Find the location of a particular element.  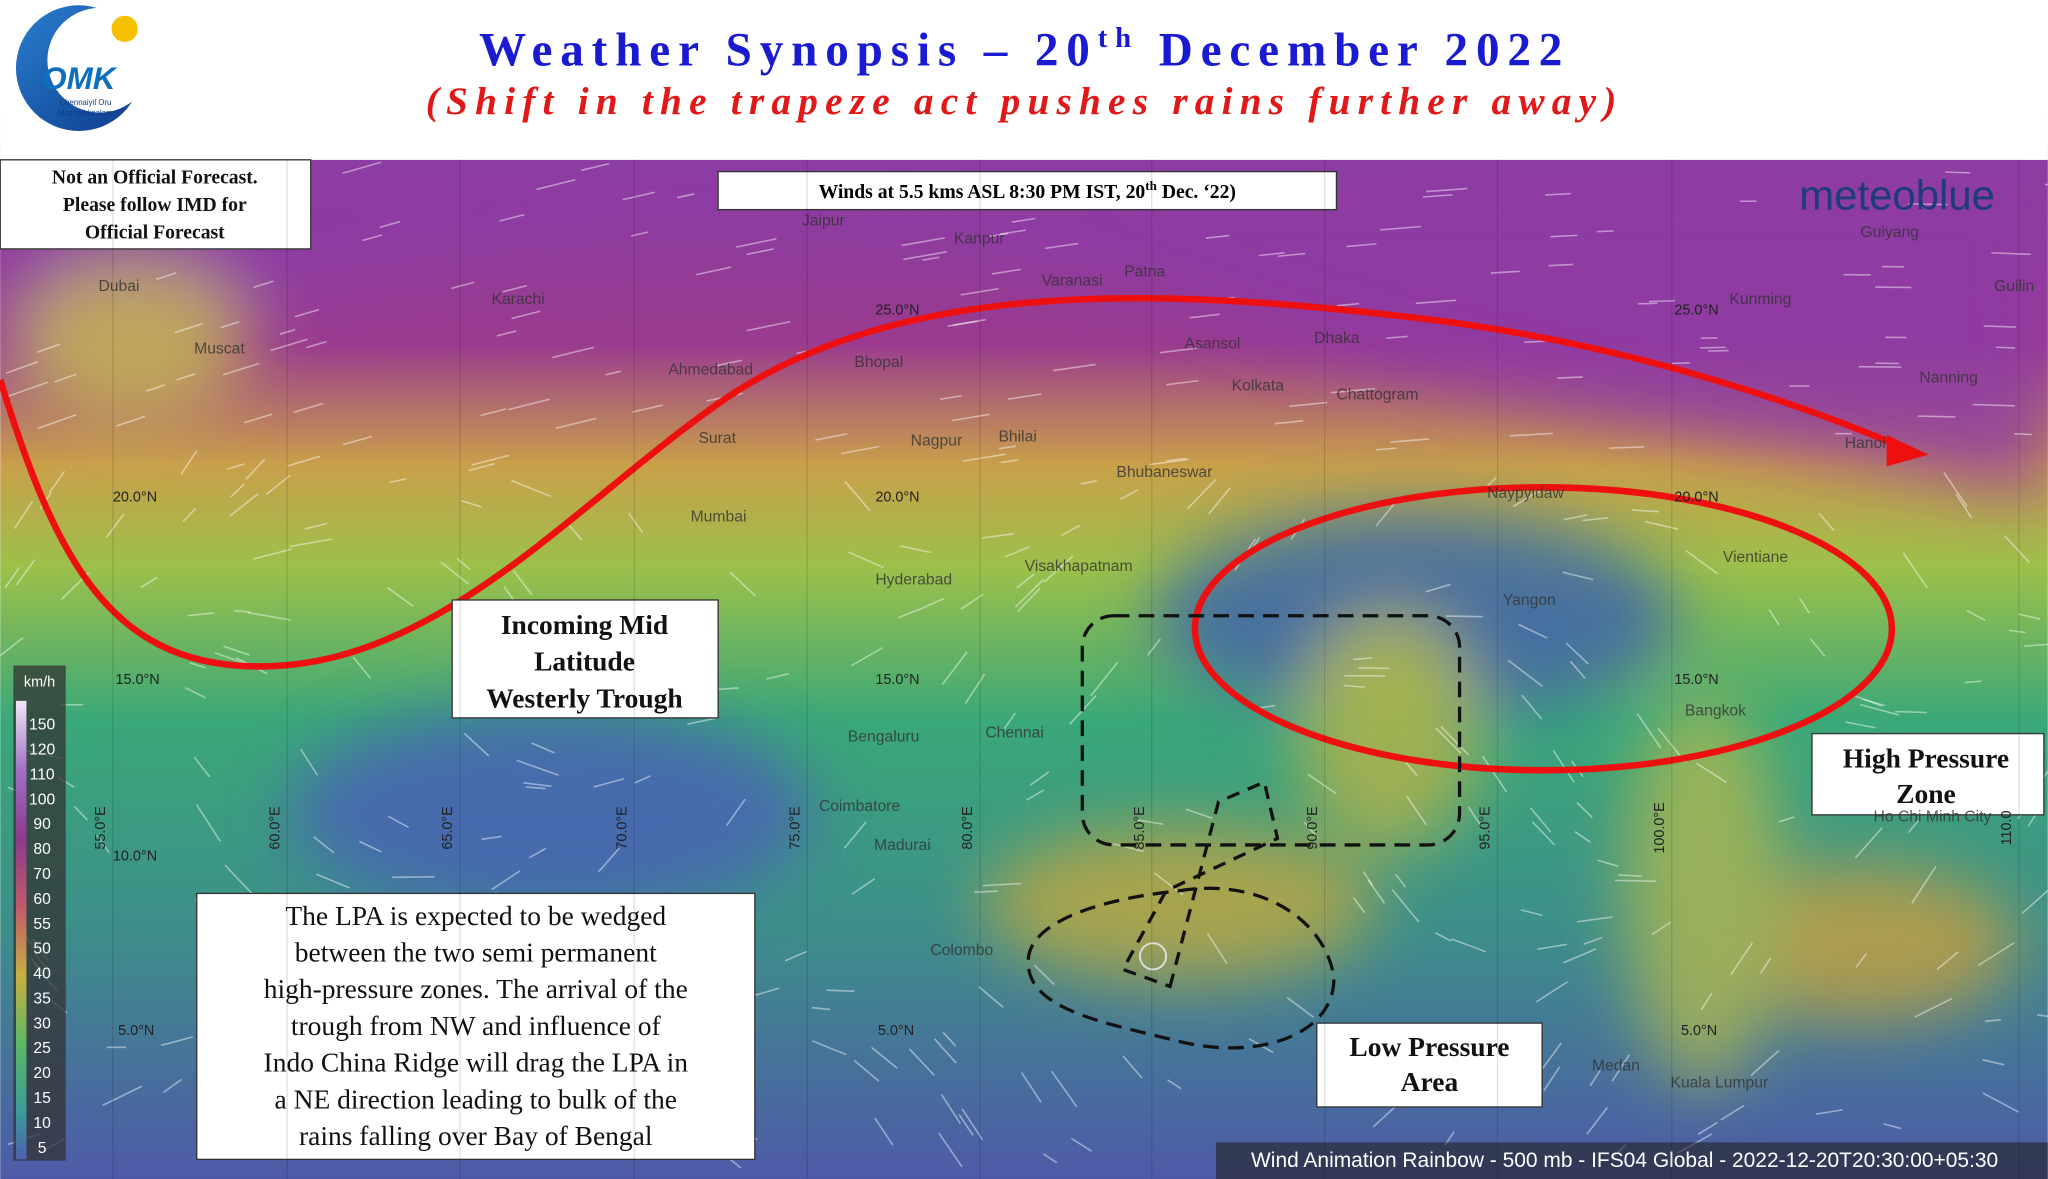

lat-label: 20.0°N is located at coordinates (1696, 498).